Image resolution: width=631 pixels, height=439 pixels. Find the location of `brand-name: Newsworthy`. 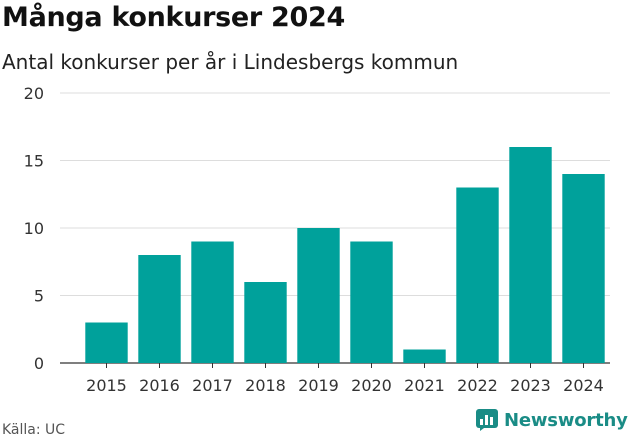

brand-name: Newsworthy is located at coordinates (566, 420).